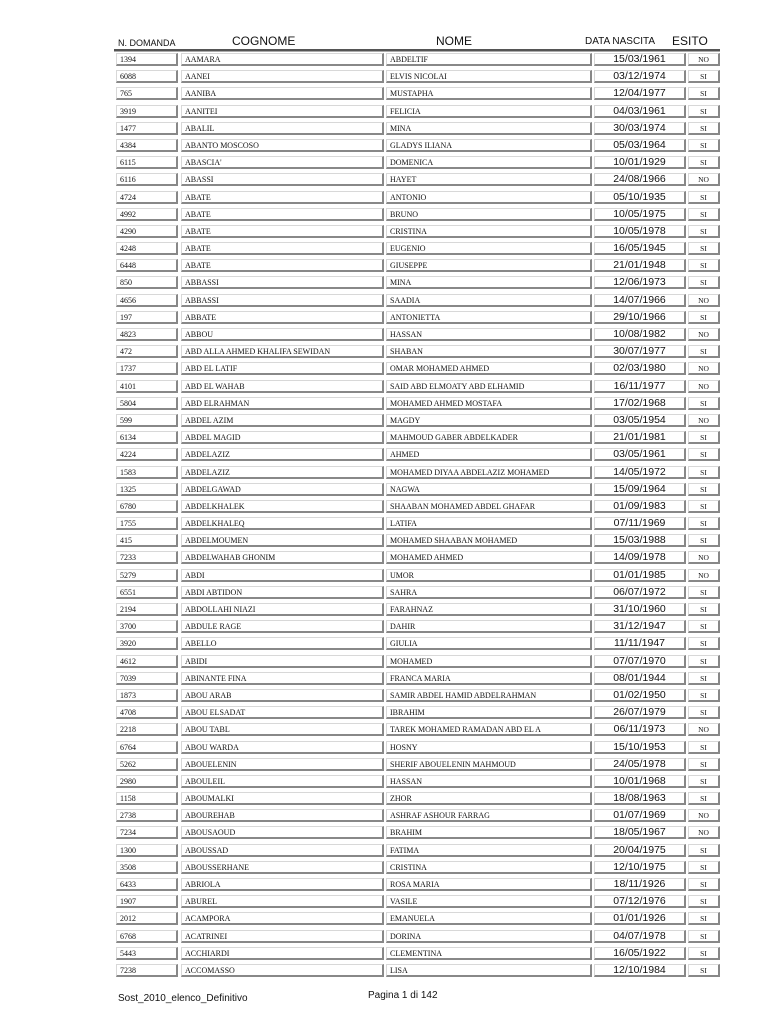 The image size is (770, 1024). What do you see at coordinates (147, 678) in the screenshot?
I see `cell-n-domanda: 7039` at bounding box center [147, 678].